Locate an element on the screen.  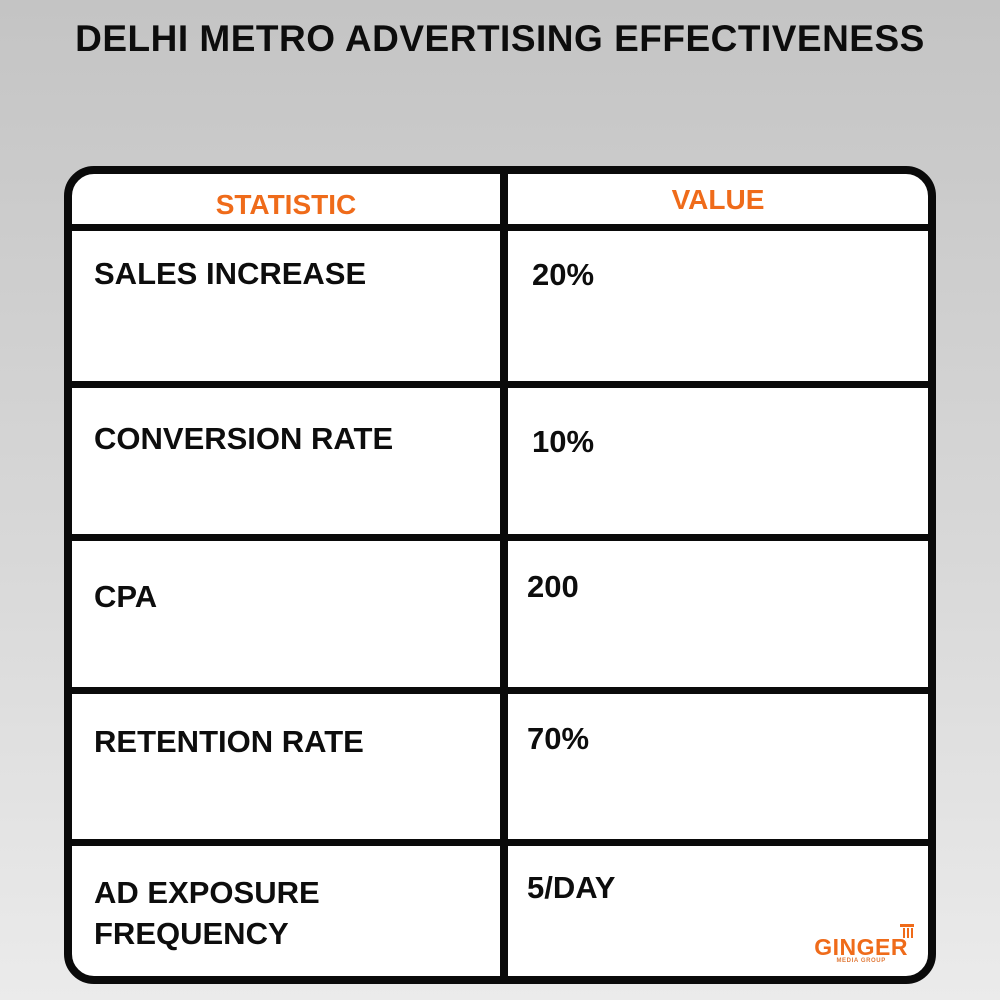
table-header-row: STATISTIC VALUE is located at coordinates (500, 199).